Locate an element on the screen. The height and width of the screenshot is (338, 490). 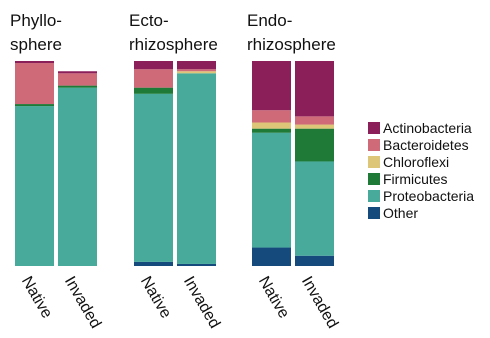
legend-label-chloroflexi: Chloroflexi is located at coordinates (416, 162).